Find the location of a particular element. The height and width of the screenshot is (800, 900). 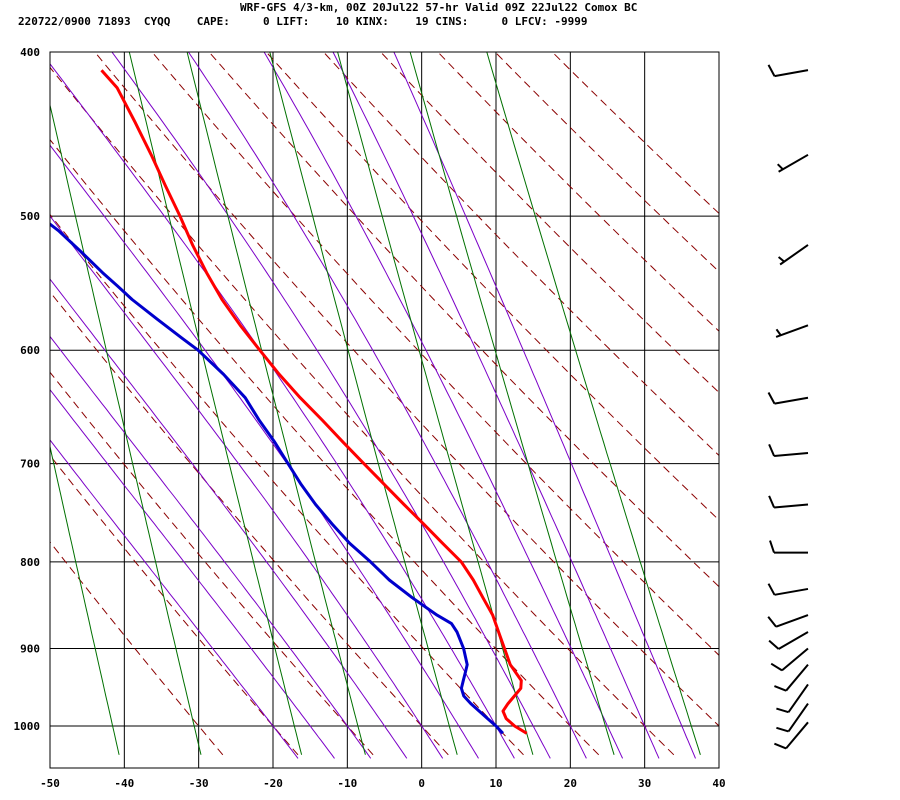

x-tick-label: -40 is located at coordinates (124, 783).